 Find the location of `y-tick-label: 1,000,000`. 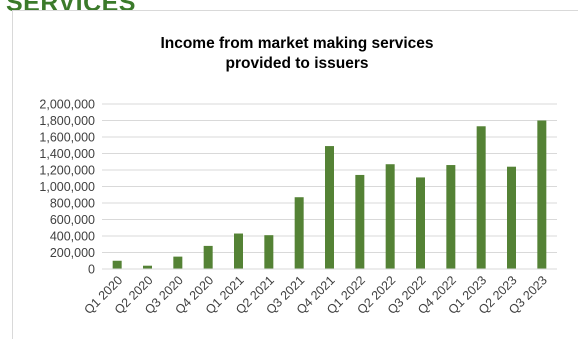

y-tick-label: 1,000,000 is located at coordinates (67, 187).